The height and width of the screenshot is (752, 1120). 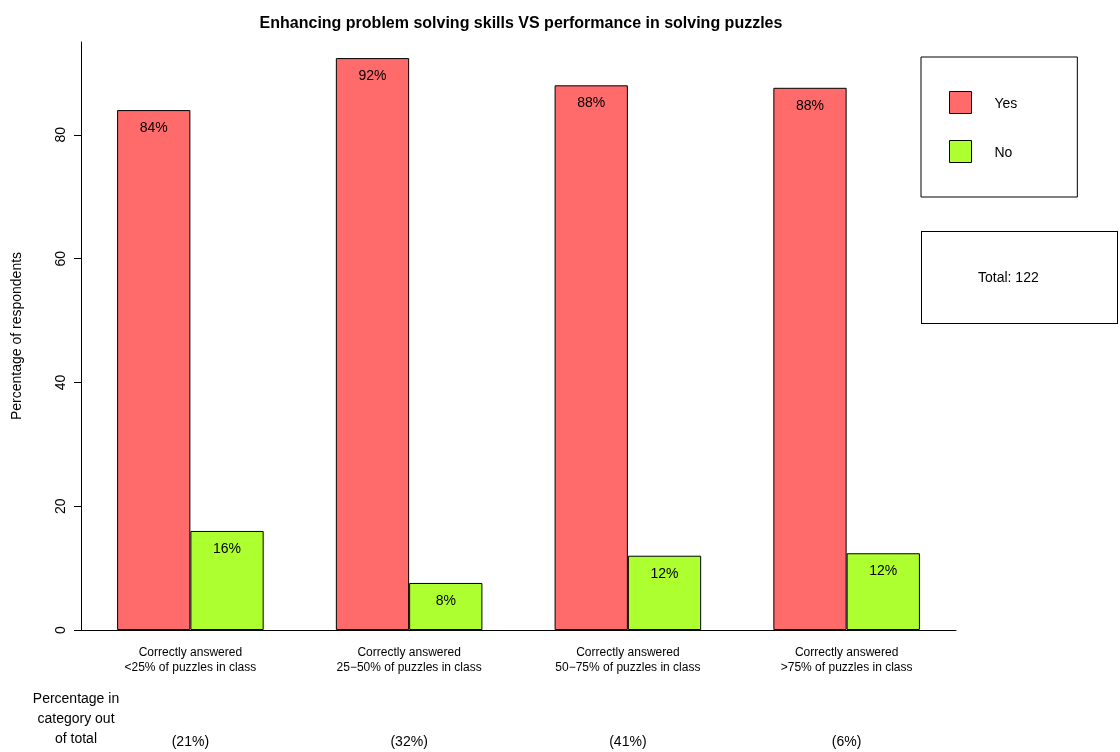 I want to click on data-label: 16%, so click(x=227, y=547).